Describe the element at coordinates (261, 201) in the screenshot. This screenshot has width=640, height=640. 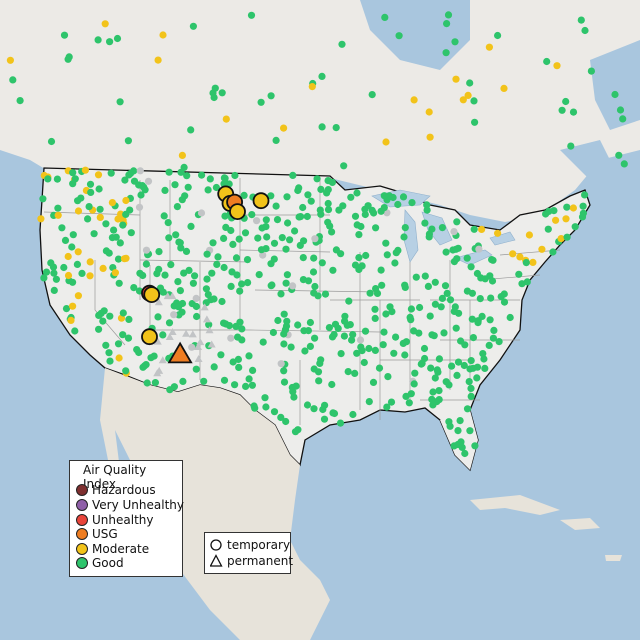
I see `highlight-monitor-moderate` at that location.